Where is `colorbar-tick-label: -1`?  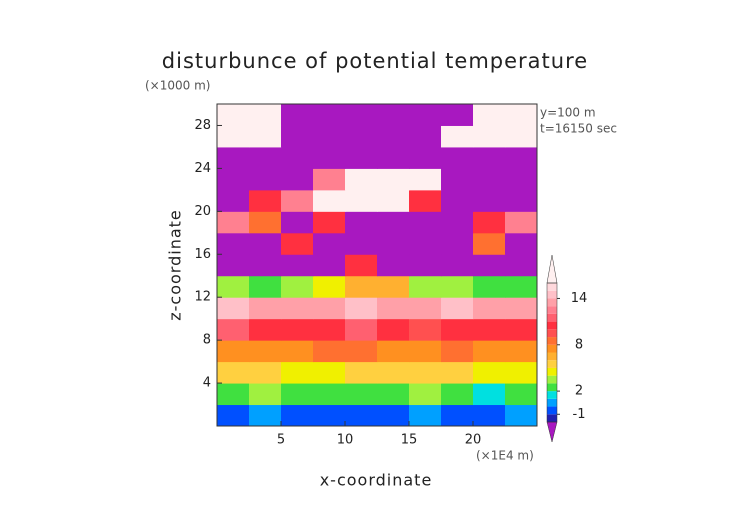
colorbar-tick-label: -1 is located at coordinates (579, 414).